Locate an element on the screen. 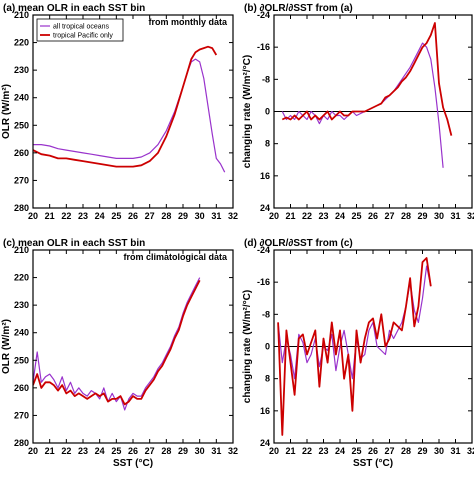  y-tick-label: 270 is located at coordinates (21, 180).